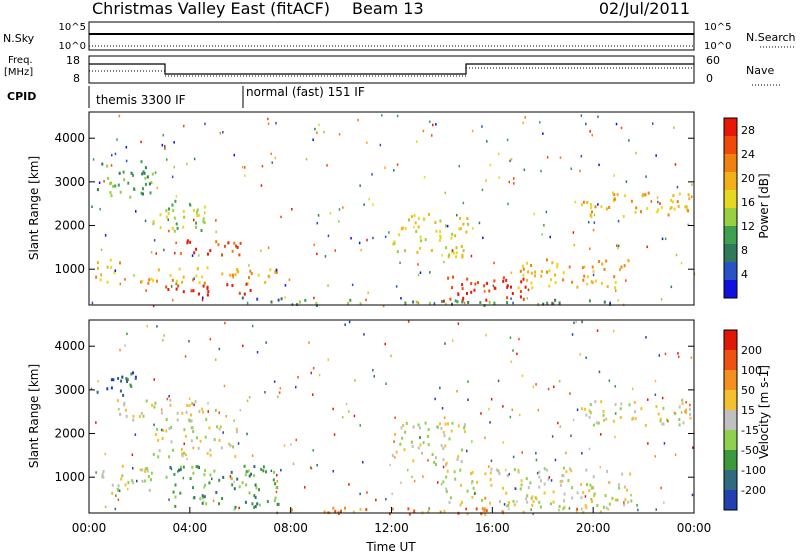 This screenshot has width=800, height=554. I want to click on colorbar-tick-label: 16, so click(748, 202).